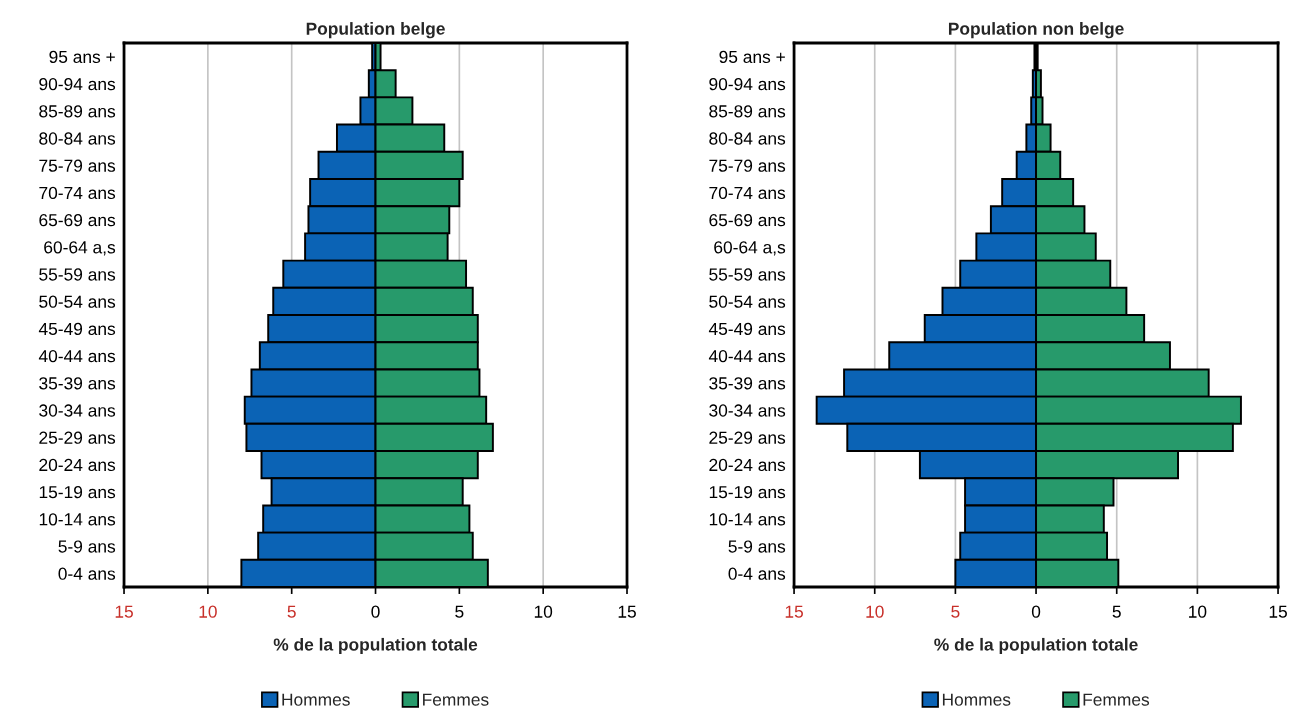 This screenshot has width=1292, height=713. I want to click on chart-title: Population non belge, so click(1036, 30).